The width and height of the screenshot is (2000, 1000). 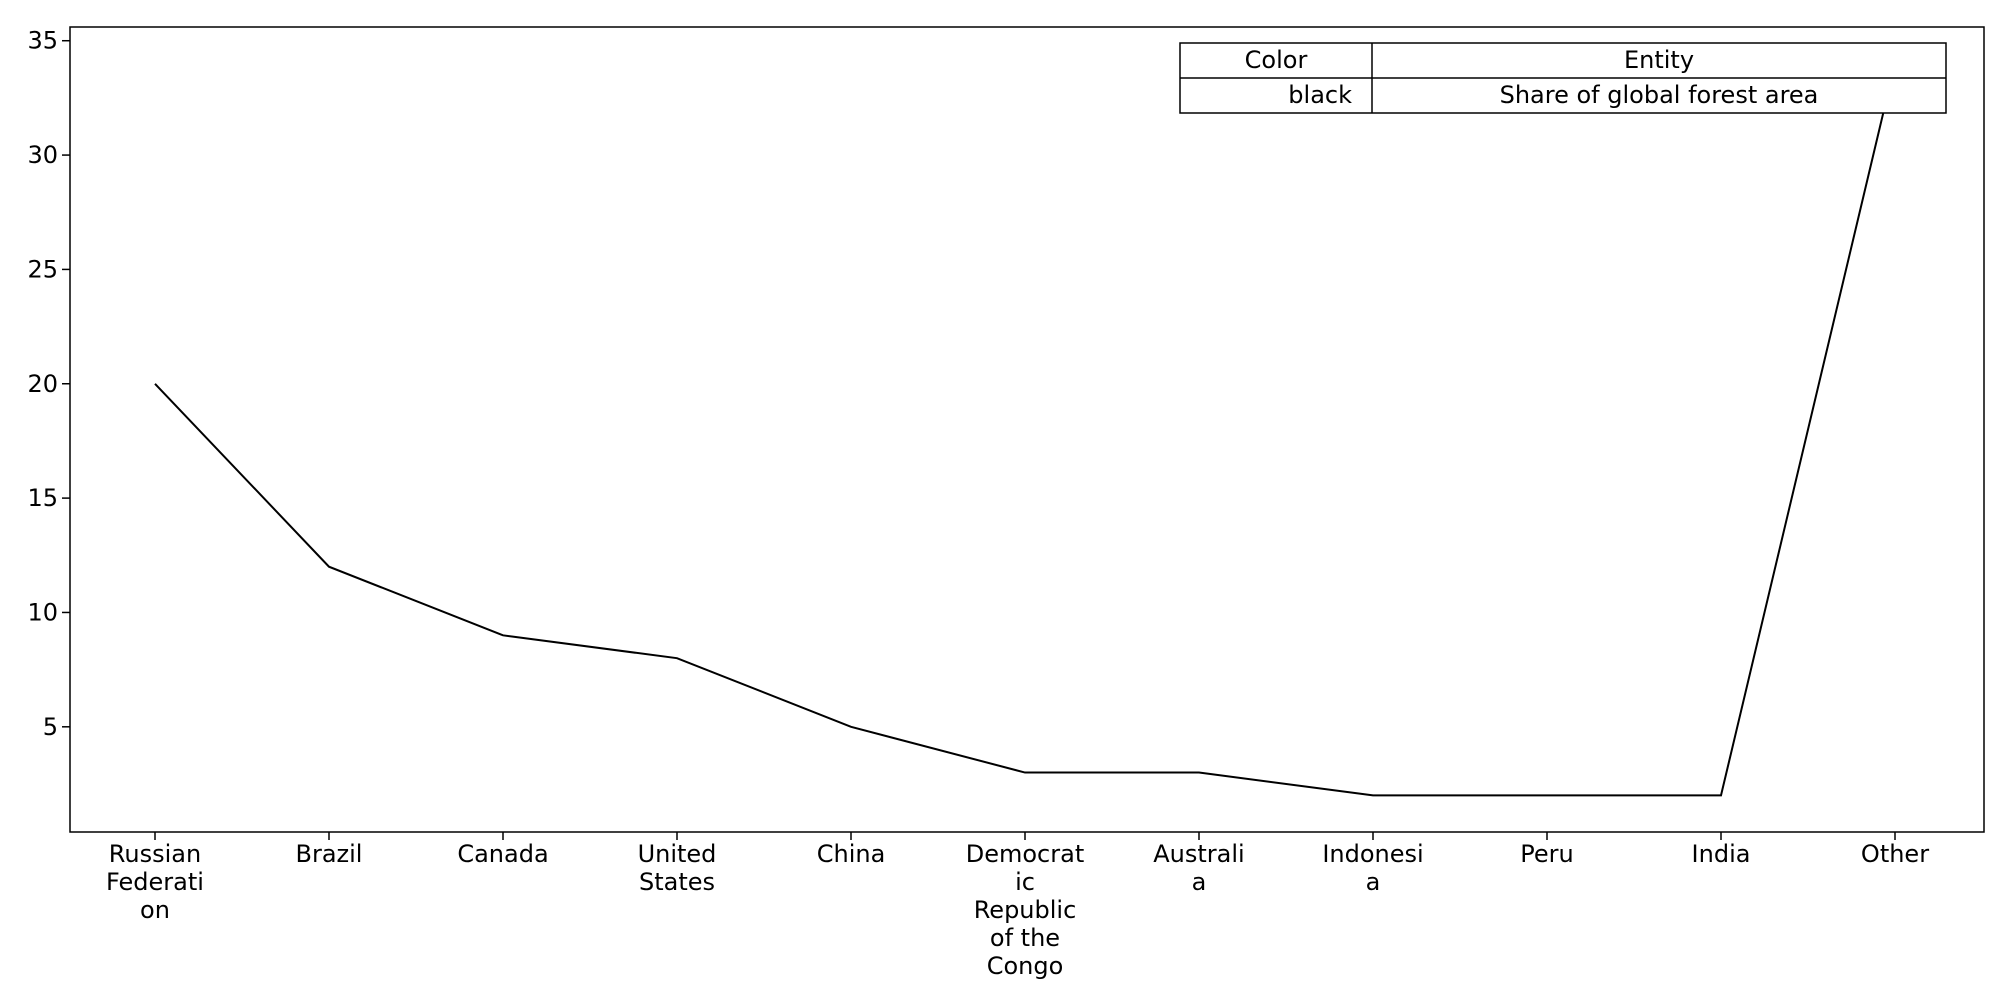 I want to click on x-tick-label: Canada, so click(x=502, y=854).